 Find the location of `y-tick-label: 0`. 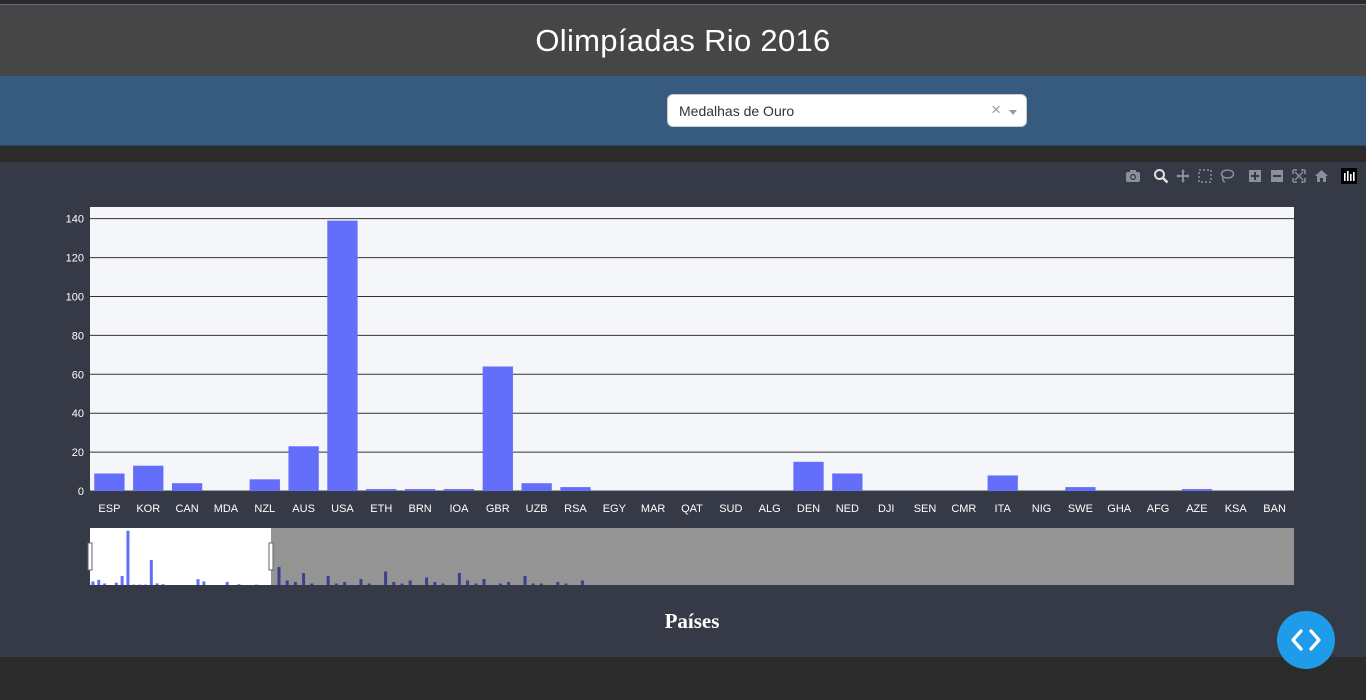

y-tick-label: 0 is located at coordinates (81, 492).